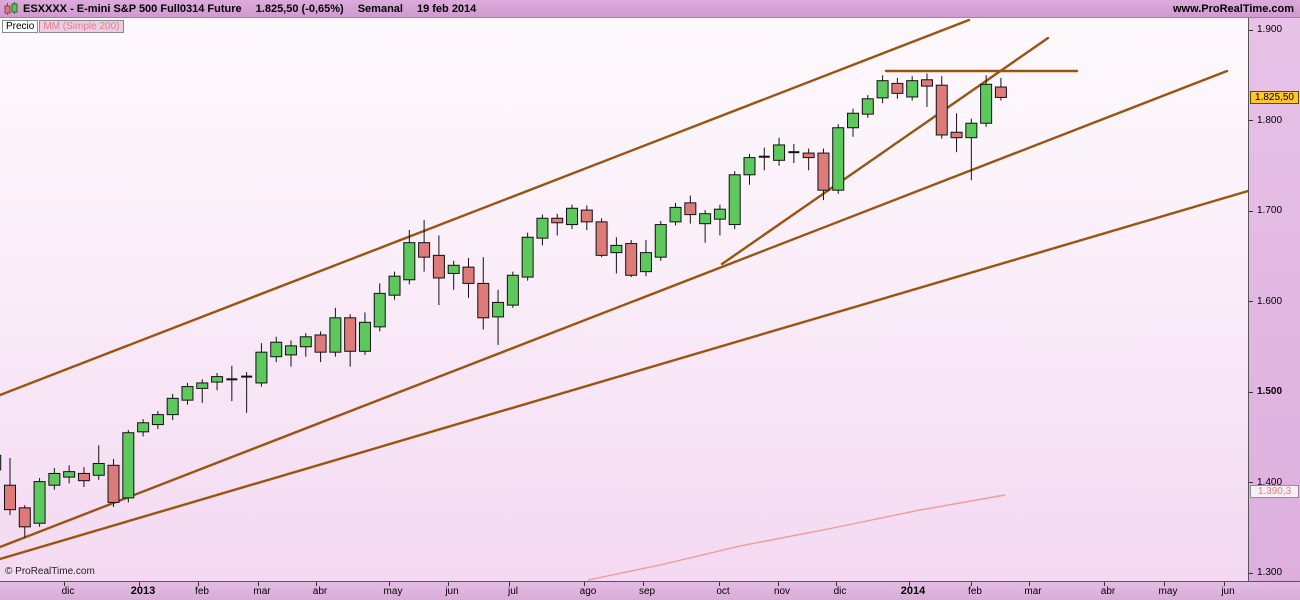 This screenshot has height=600, width=1300. I want to click on time-axis-label: oct, so click(723, 591).